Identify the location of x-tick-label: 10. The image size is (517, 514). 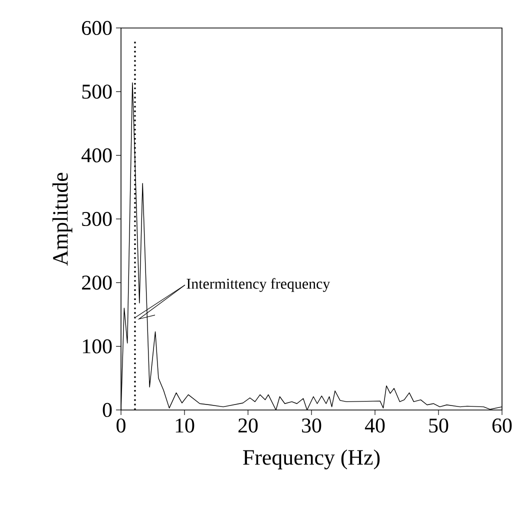
(185, 425).